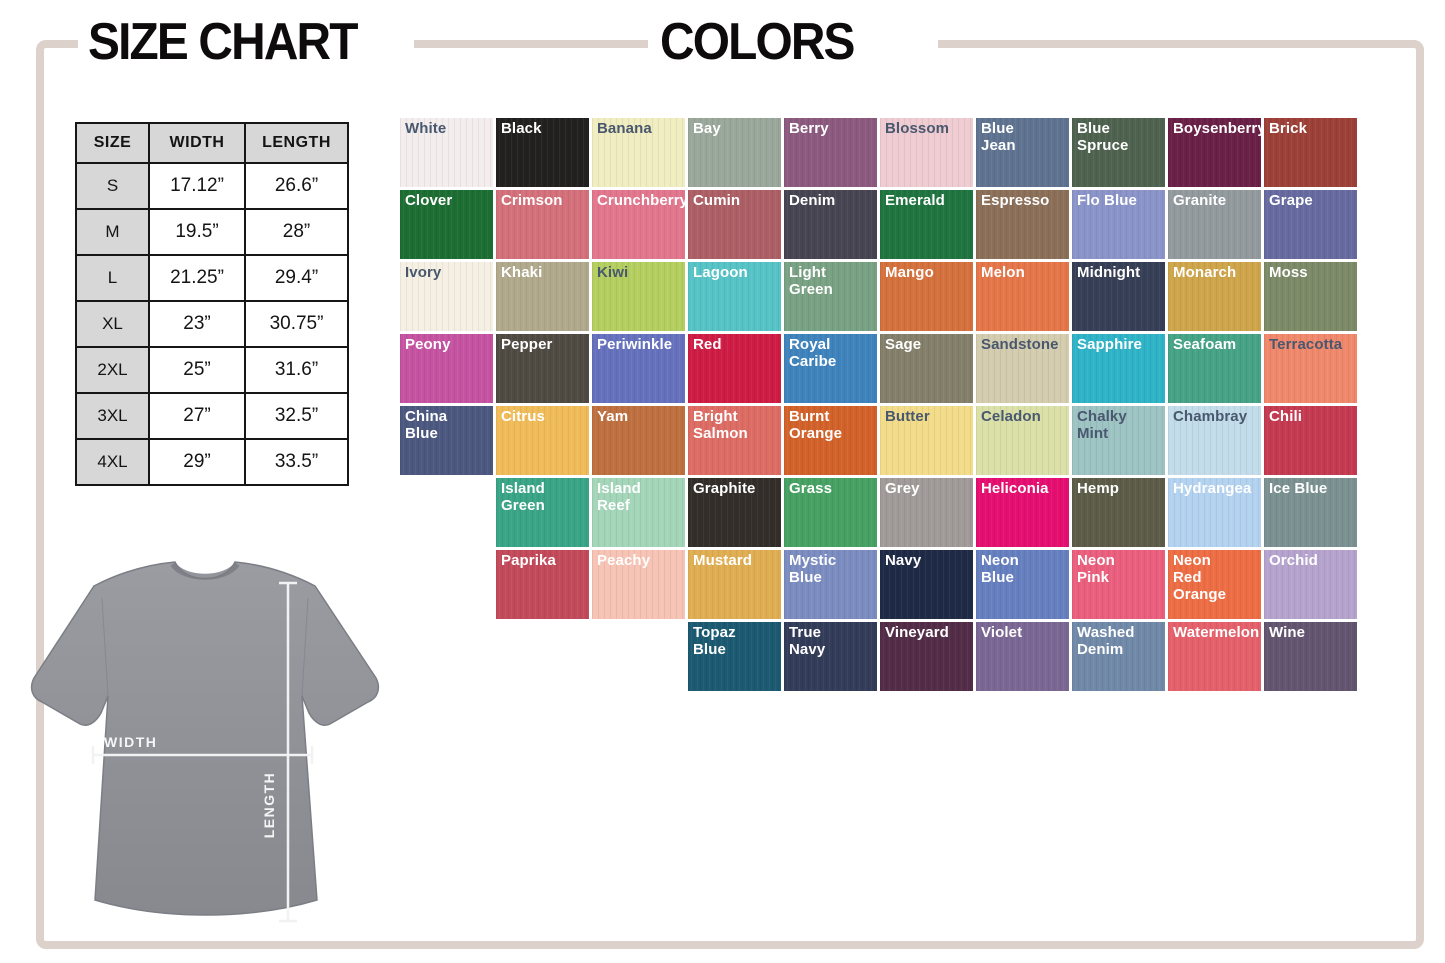 This screenshot has height=963, width=1445. Describe the element at coordinates (1217, 128) in the screenshot. I see `color-swatch-label: Boysenberry` at that location.